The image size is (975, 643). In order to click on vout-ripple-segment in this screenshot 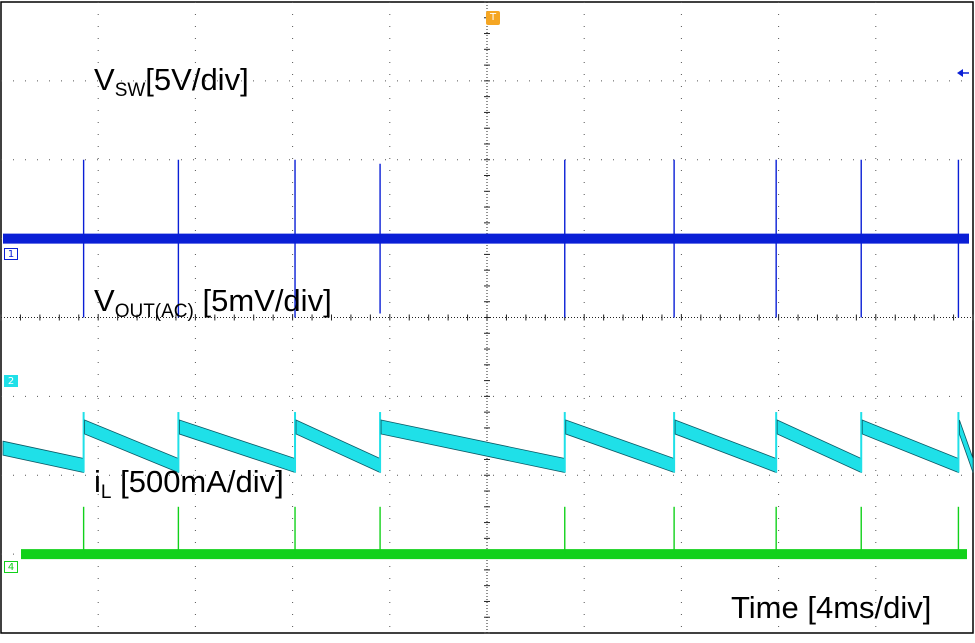, I will do `click(966, 446)`.